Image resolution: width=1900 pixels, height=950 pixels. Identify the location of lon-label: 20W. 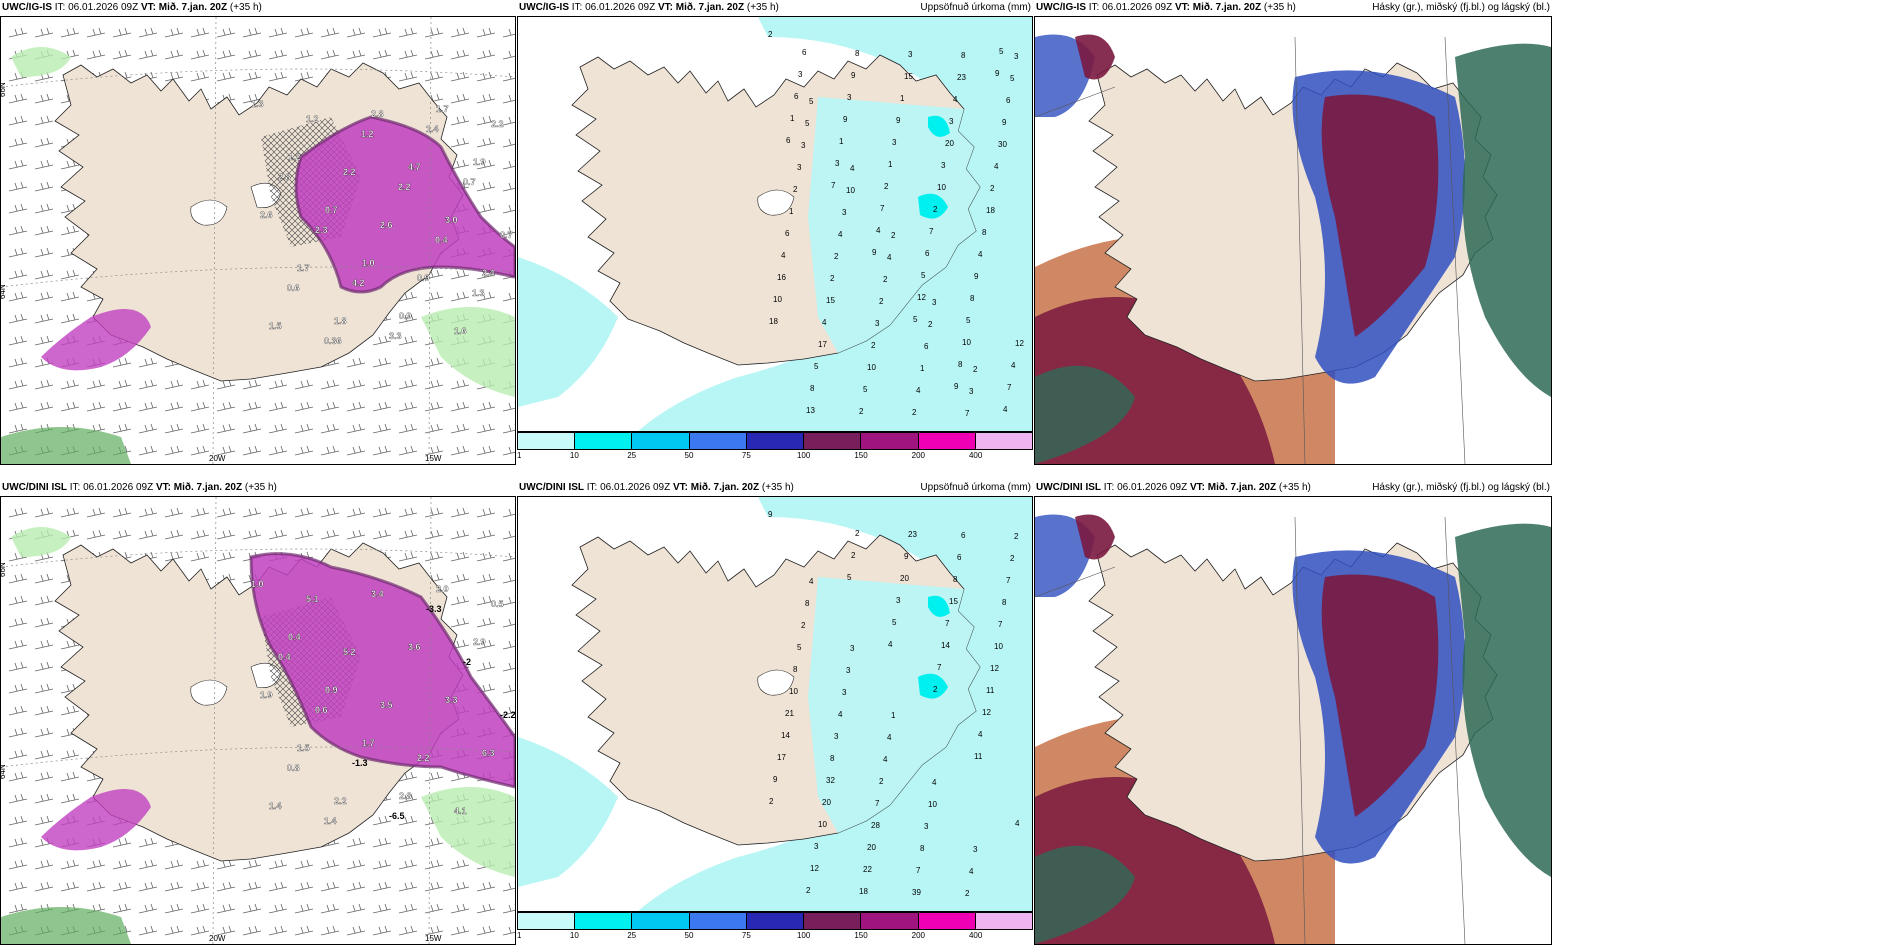
(217, 458).